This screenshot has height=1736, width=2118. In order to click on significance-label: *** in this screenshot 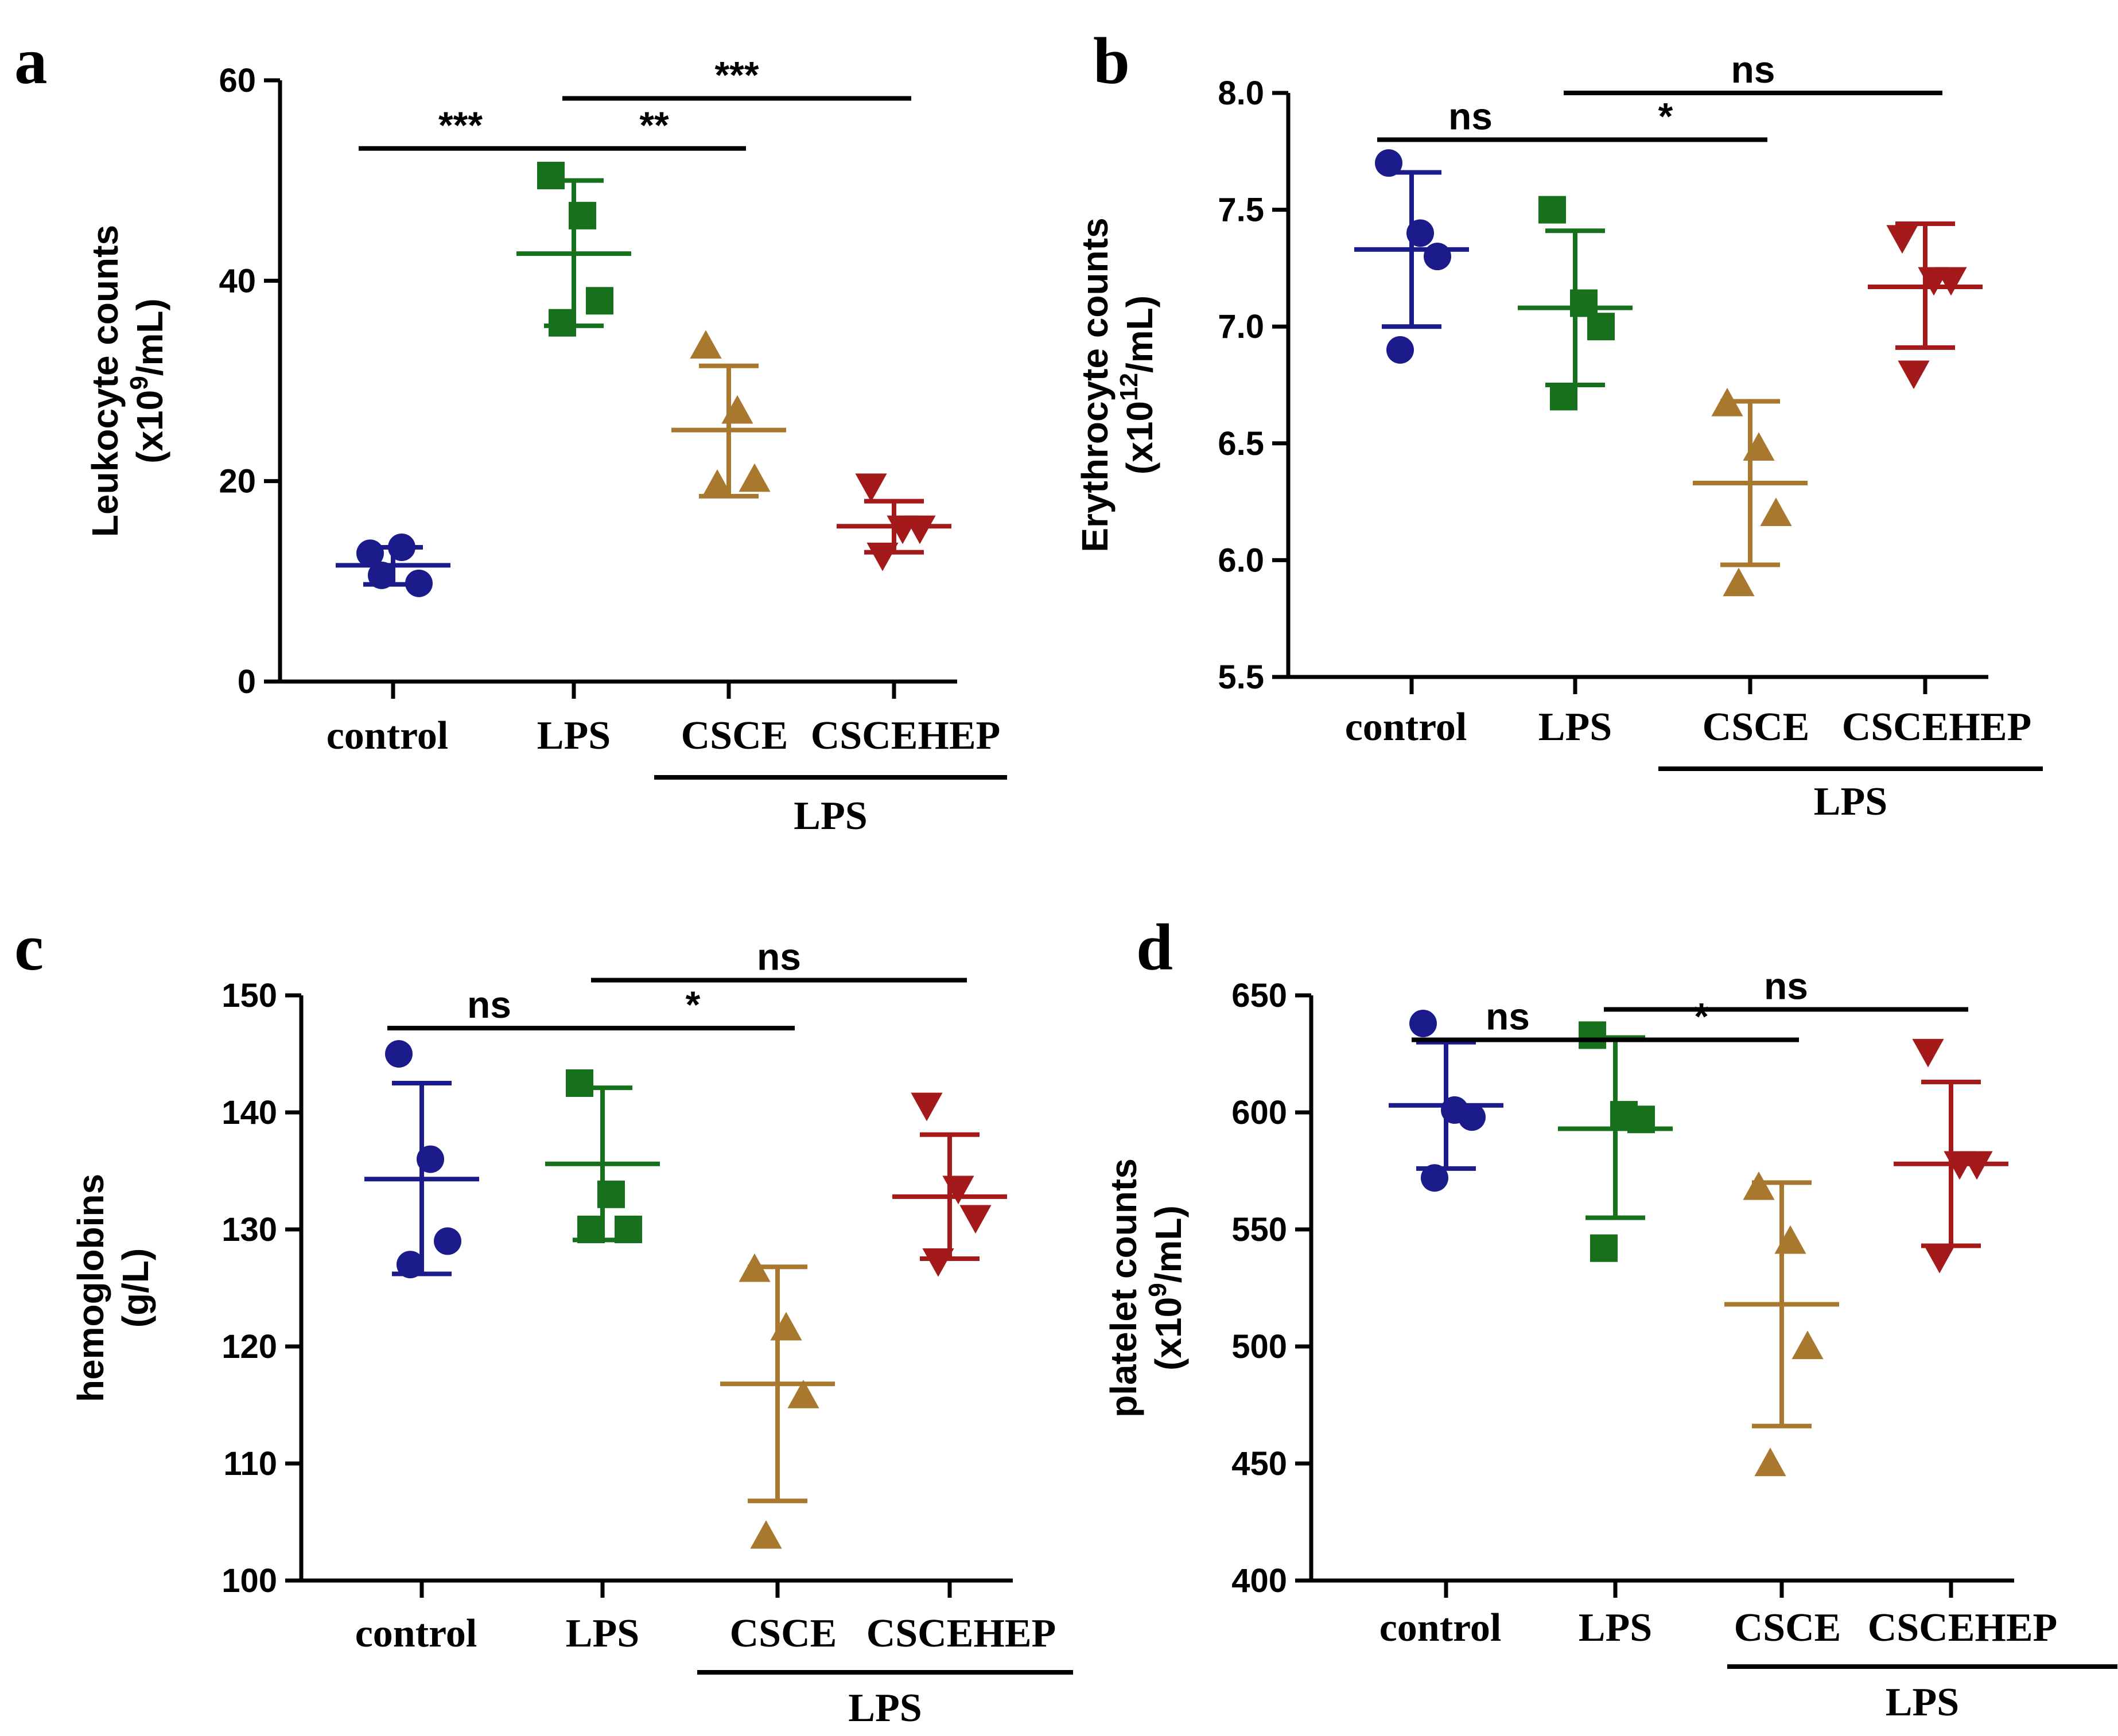, I will do `click(737, 74)`.